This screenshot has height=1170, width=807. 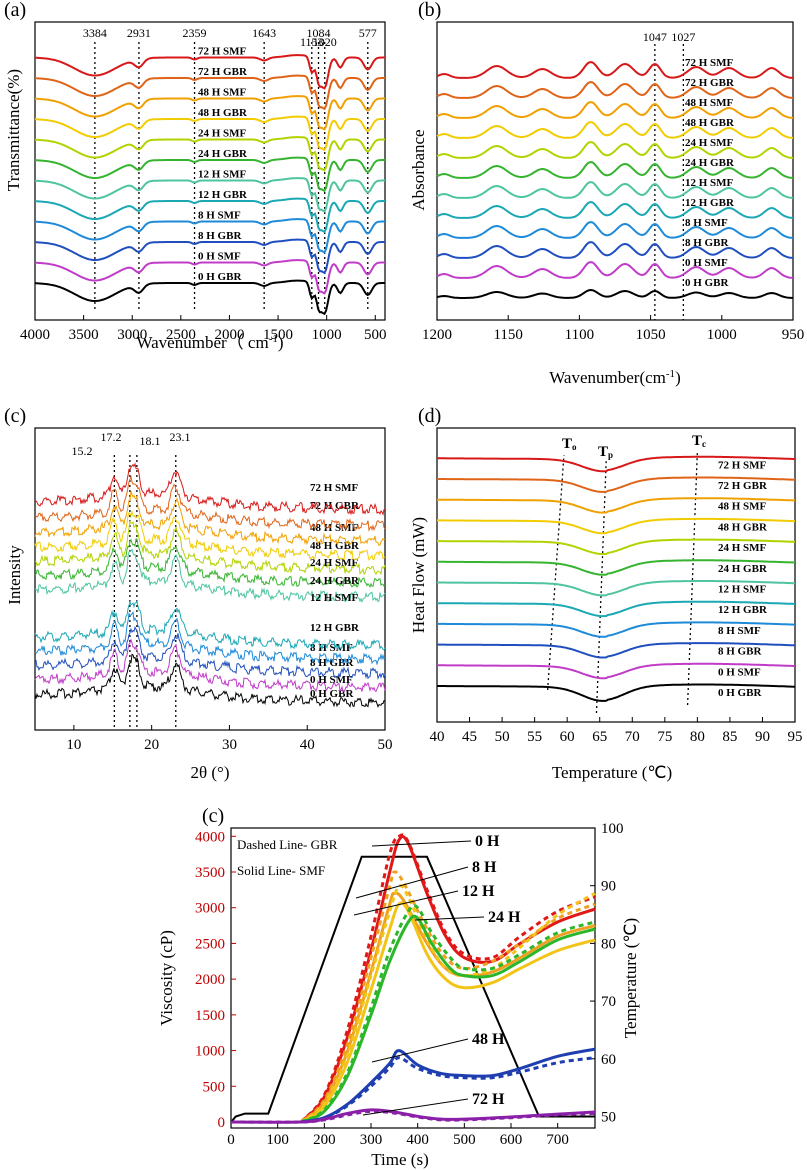 What do you see at coordinates (742, 465) in the screenshot?
I see `series-label: 72 H SMF` at bounding box center [742, 465].